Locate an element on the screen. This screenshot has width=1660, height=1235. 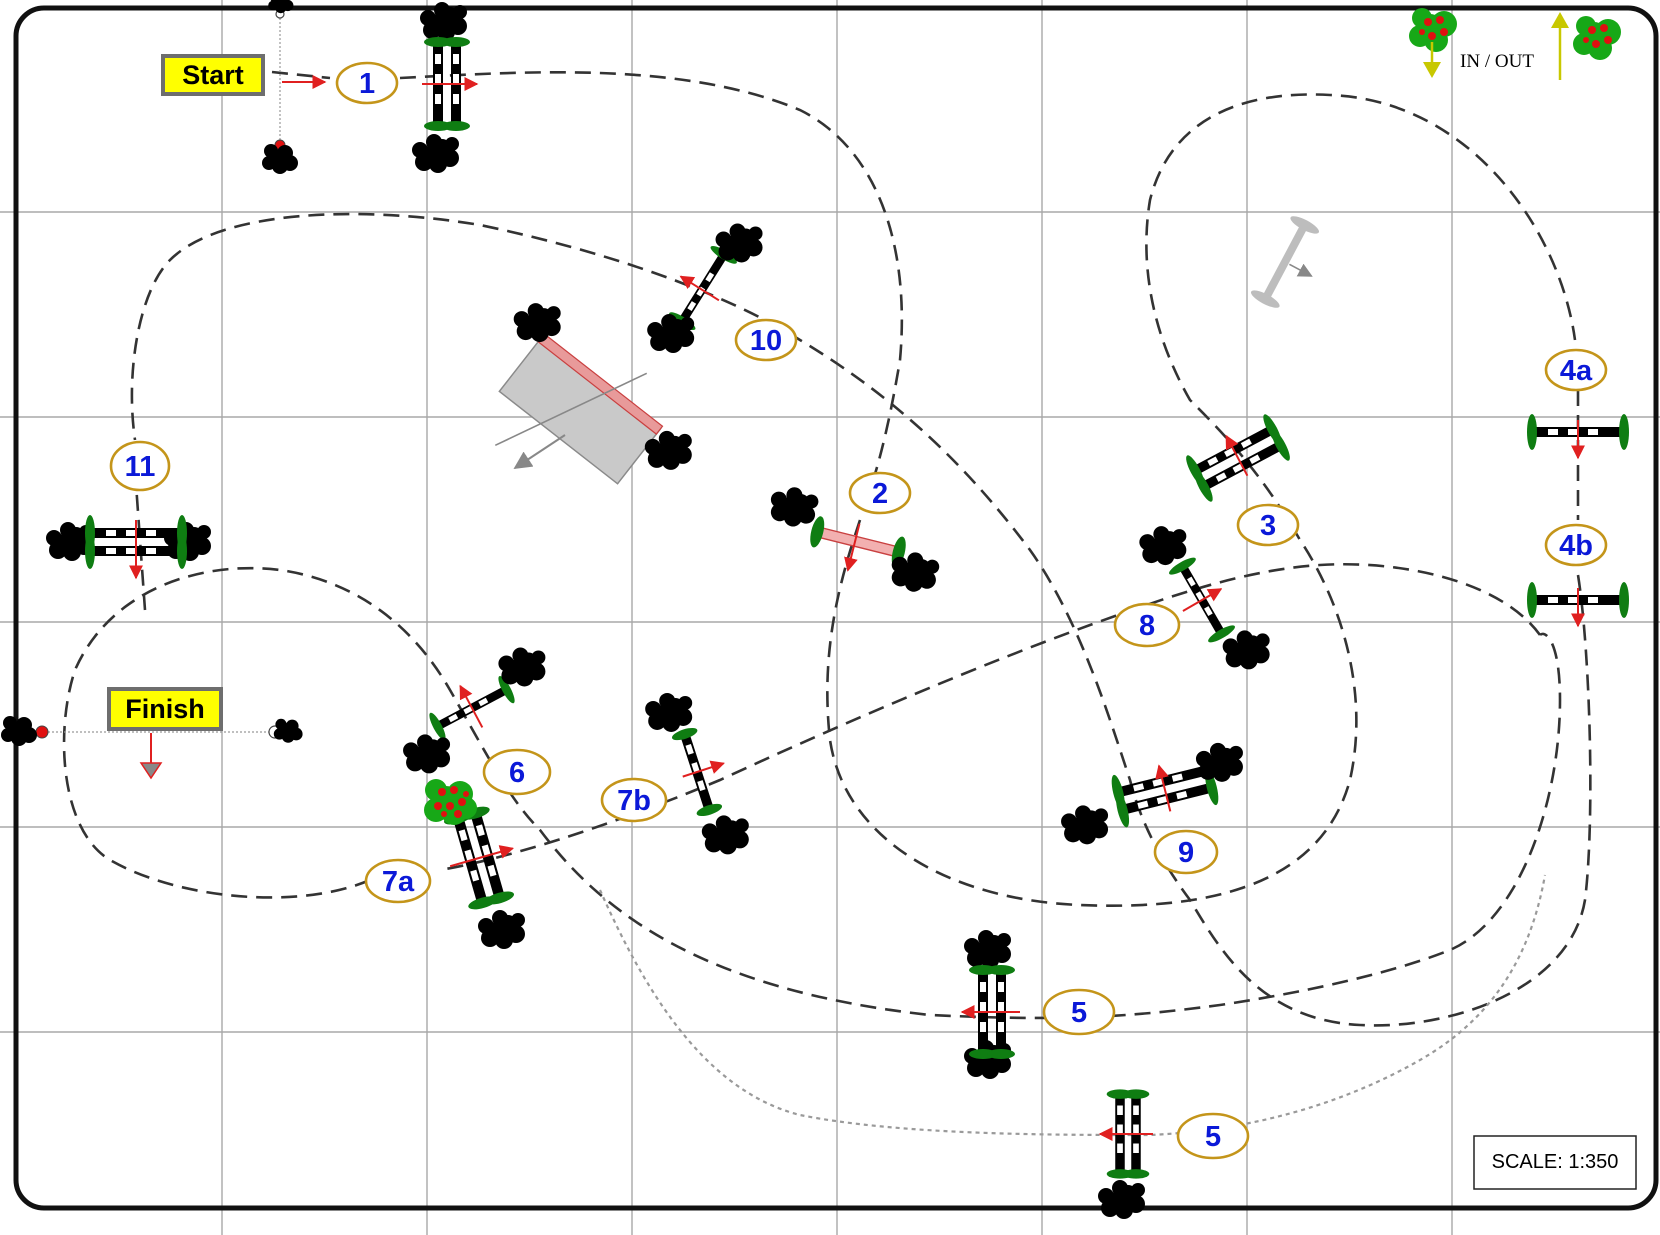
jump-number: 1 is located at coordinates (367, 84).